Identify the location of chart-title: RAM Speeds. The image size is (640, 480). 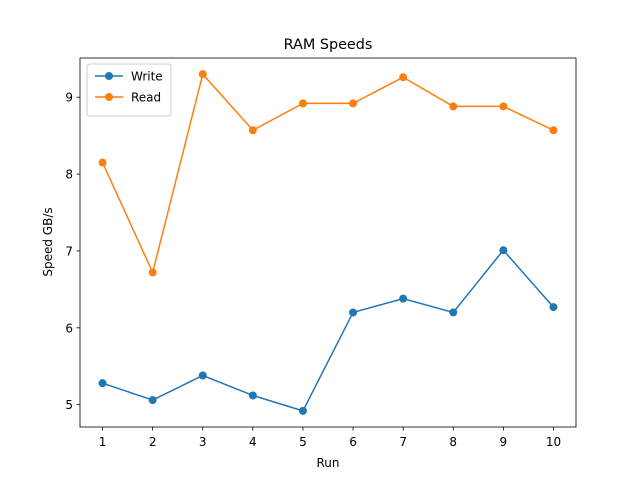
(328, 45).